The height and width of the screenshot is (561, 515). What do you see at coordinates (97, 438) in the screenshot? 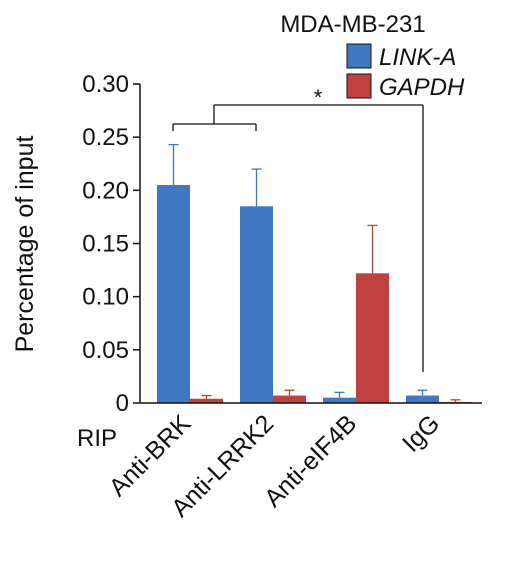
I see `rip-label: RIP` at bounding box center [97, 438].